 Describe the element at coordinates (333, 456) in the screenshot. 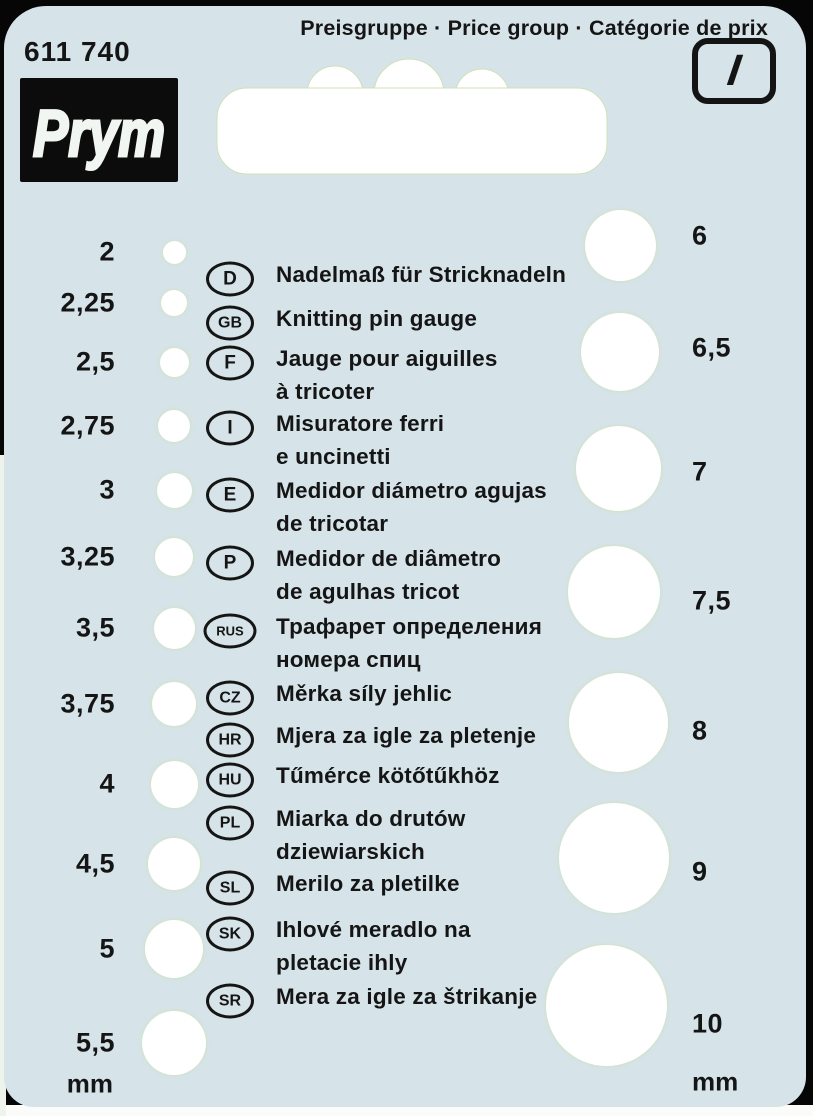

I see `language-text-line: e uncinetti` at that location.